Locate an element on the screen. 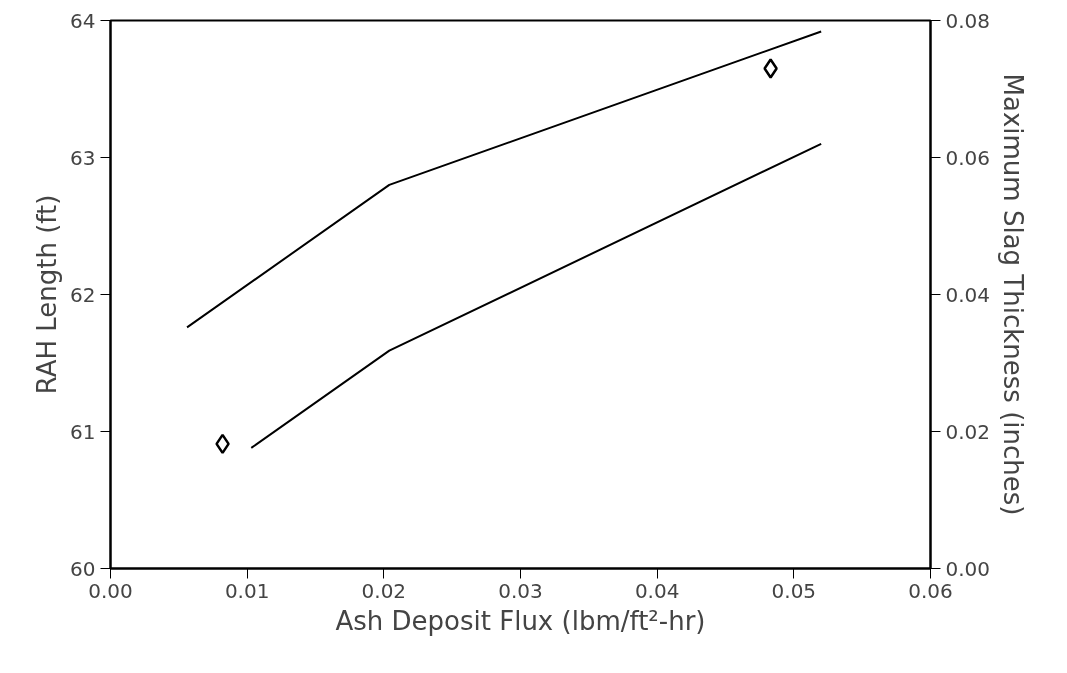 The width and height of the screenshot is (1067, 673). x-axis-title: Ash Deposit Flux (lbm/ft²-hr) is located at coordinates (520, 620).